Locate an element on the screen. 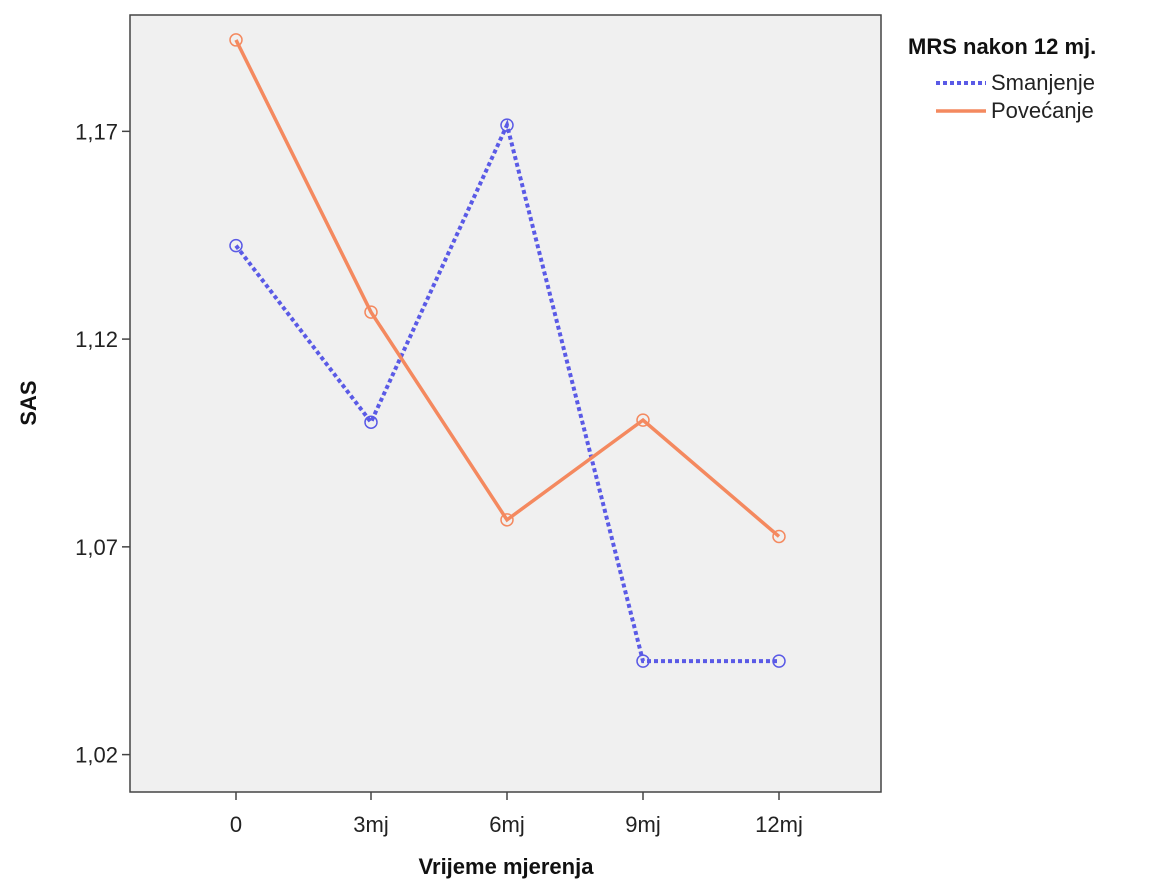 The width and height of the screenshot is (1152, 885). legend: MRS nakon 12 mj. Smanjenje Povećanje is located at coordinates (1002, 78).